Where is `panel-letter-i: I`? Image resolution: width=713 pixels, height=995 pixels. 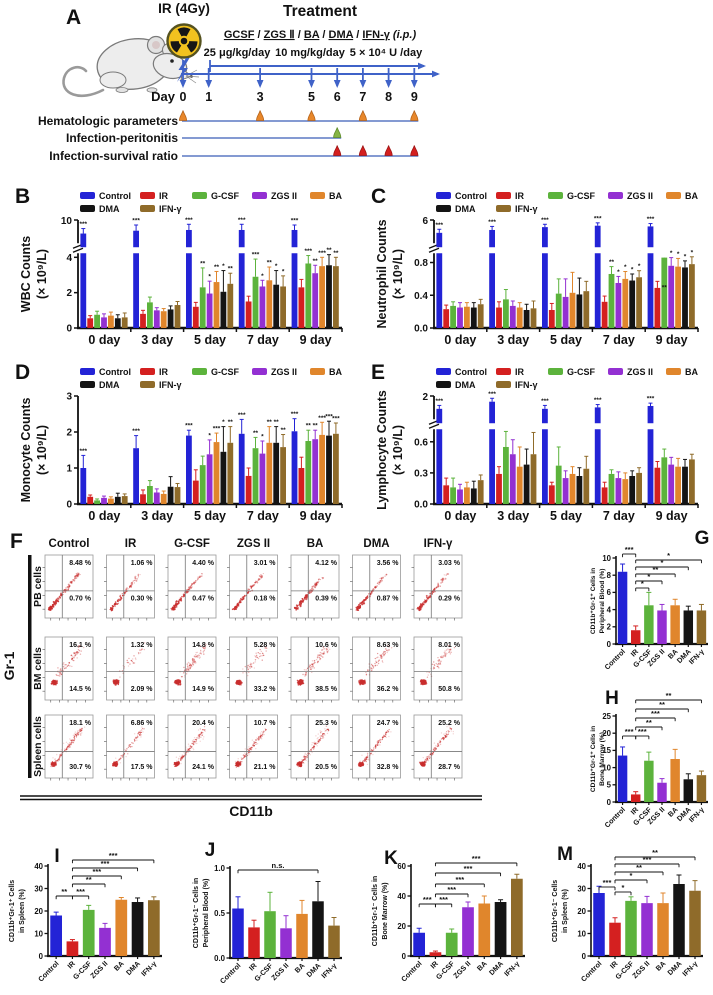
panel-letter-i: I is located at coordinates (56, 856).